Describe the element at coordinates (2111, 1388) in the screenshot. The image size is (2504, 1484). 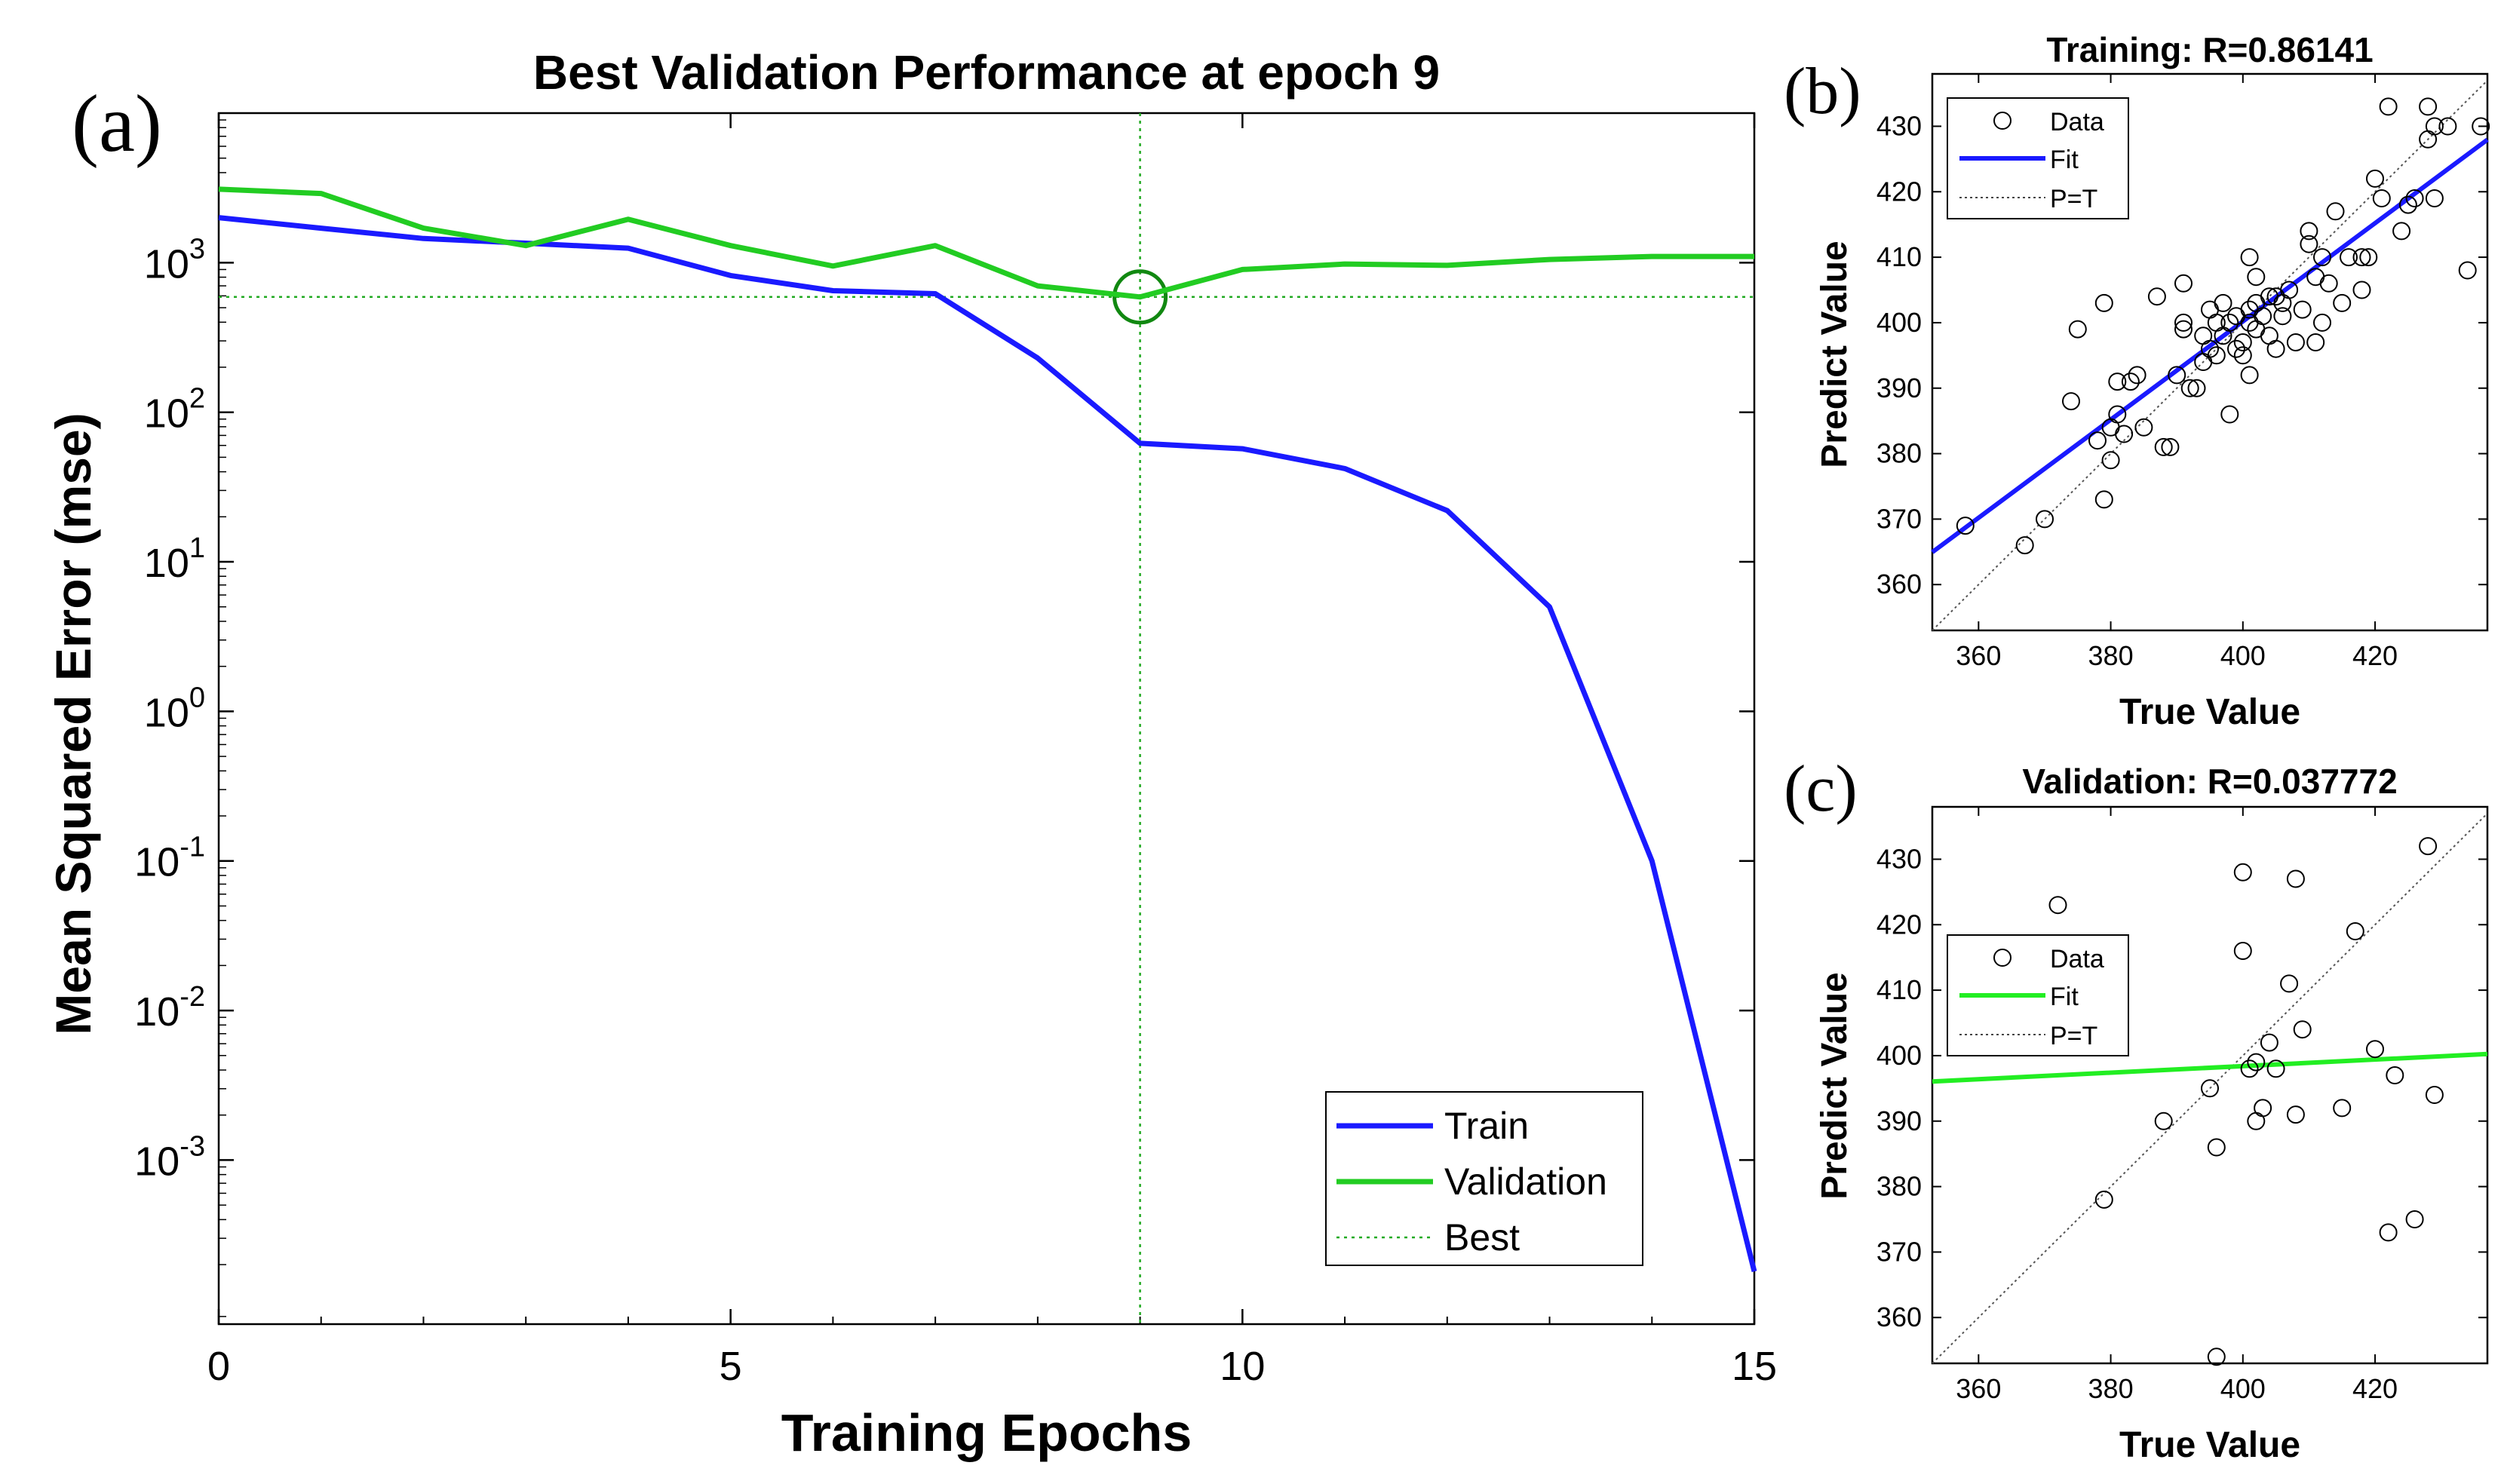
I see `panel-c-x-tick-label: 380` at that location.